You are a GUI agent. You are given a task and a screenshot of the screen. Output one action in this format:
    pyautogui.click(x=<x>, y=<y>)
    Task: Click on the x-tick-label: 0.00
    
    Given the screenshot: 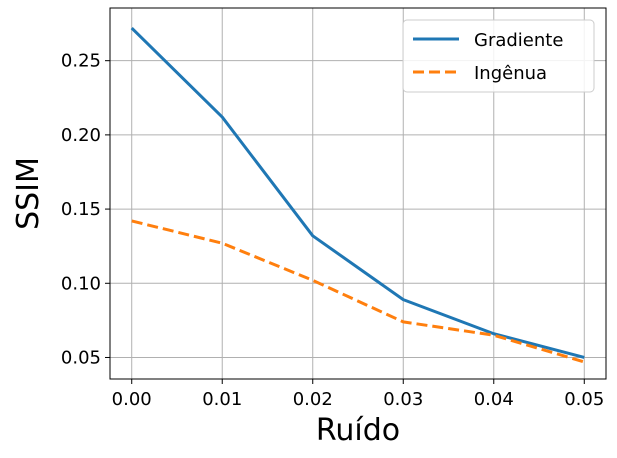 What is the action you would take?
    pyautogui.click(x=132, y=399)
    